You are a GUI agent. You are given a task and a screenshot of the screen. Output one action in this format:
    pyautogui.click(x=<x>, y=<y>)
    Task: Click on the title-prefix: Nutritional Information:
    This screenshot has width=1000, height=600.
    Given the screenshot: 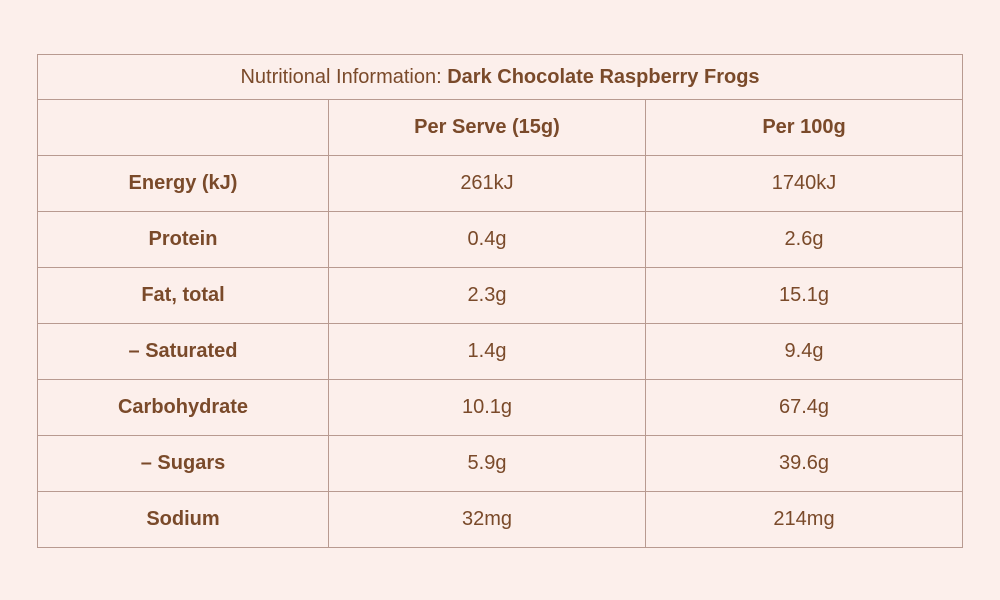 What is the action you would take?
    pyautogui.click(x=344, y=76)
    